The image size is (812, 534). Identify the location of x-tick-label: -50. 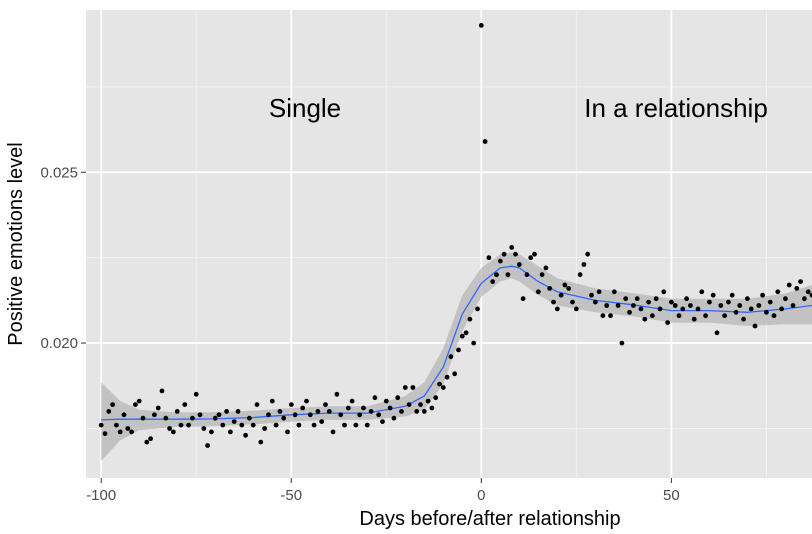
(291, 495).